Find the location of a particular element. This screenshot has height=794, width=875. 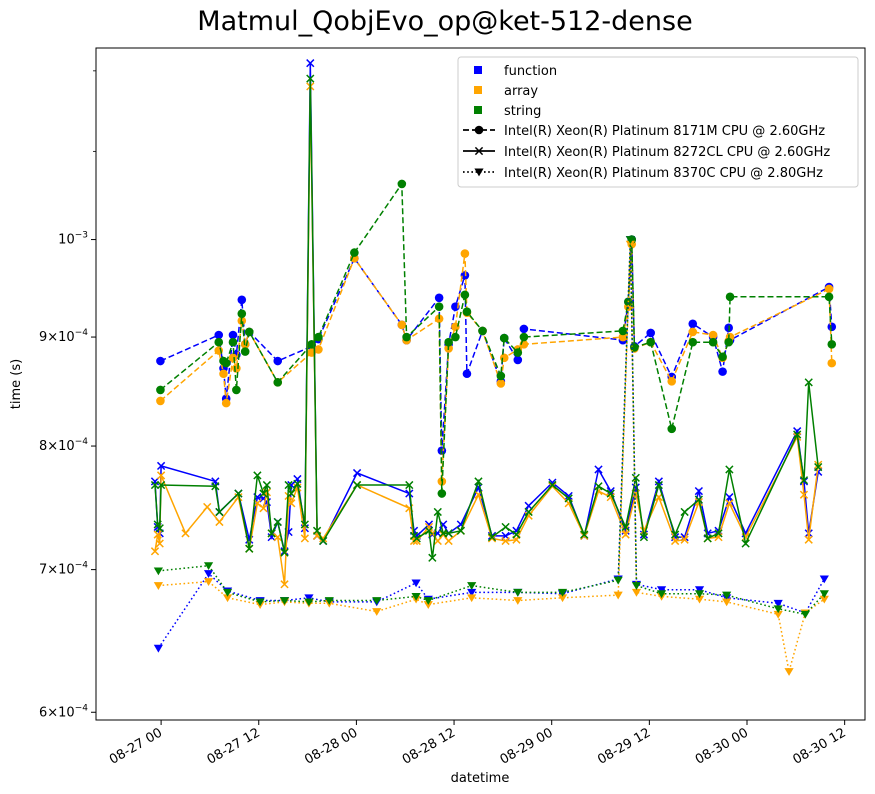

legend-label: string is located at coordinates (522, 111).